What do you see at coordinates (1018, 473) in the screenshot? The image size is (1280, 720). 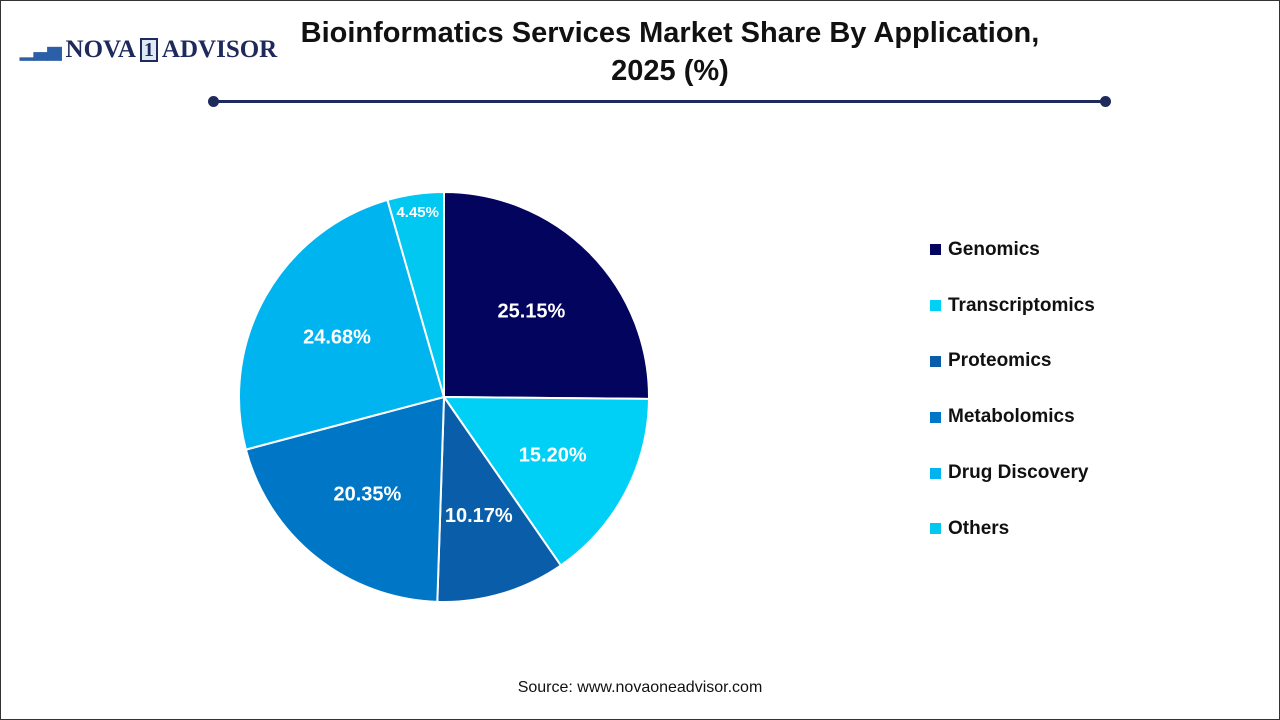 I see `legend-label: Drug Discovery` at bounding box center [1018, 473].